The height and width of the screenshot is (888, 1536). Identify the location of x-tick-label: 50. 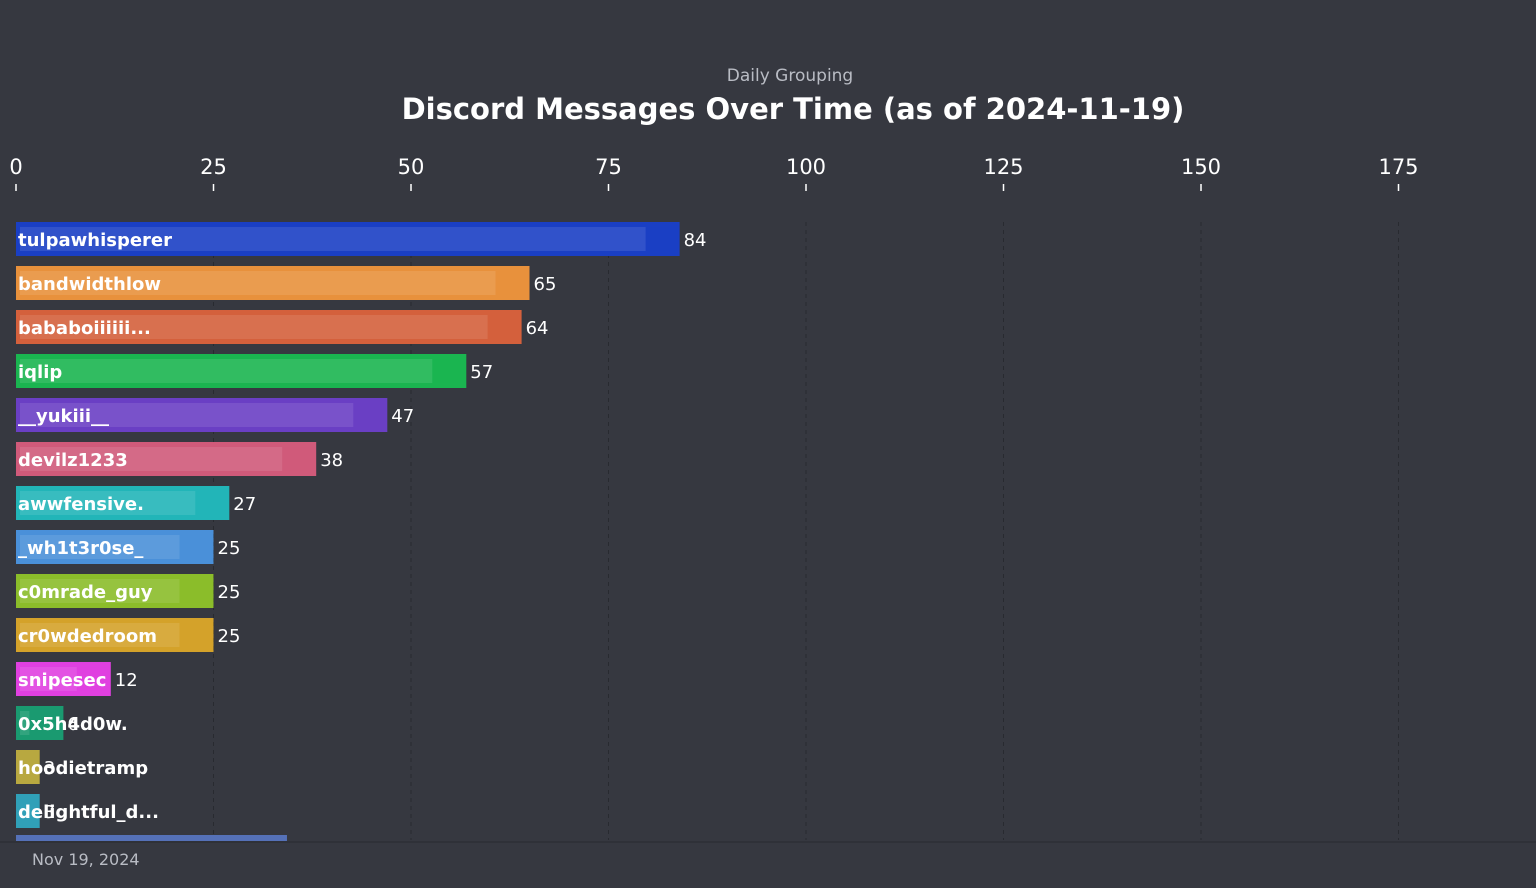
(411, 167).